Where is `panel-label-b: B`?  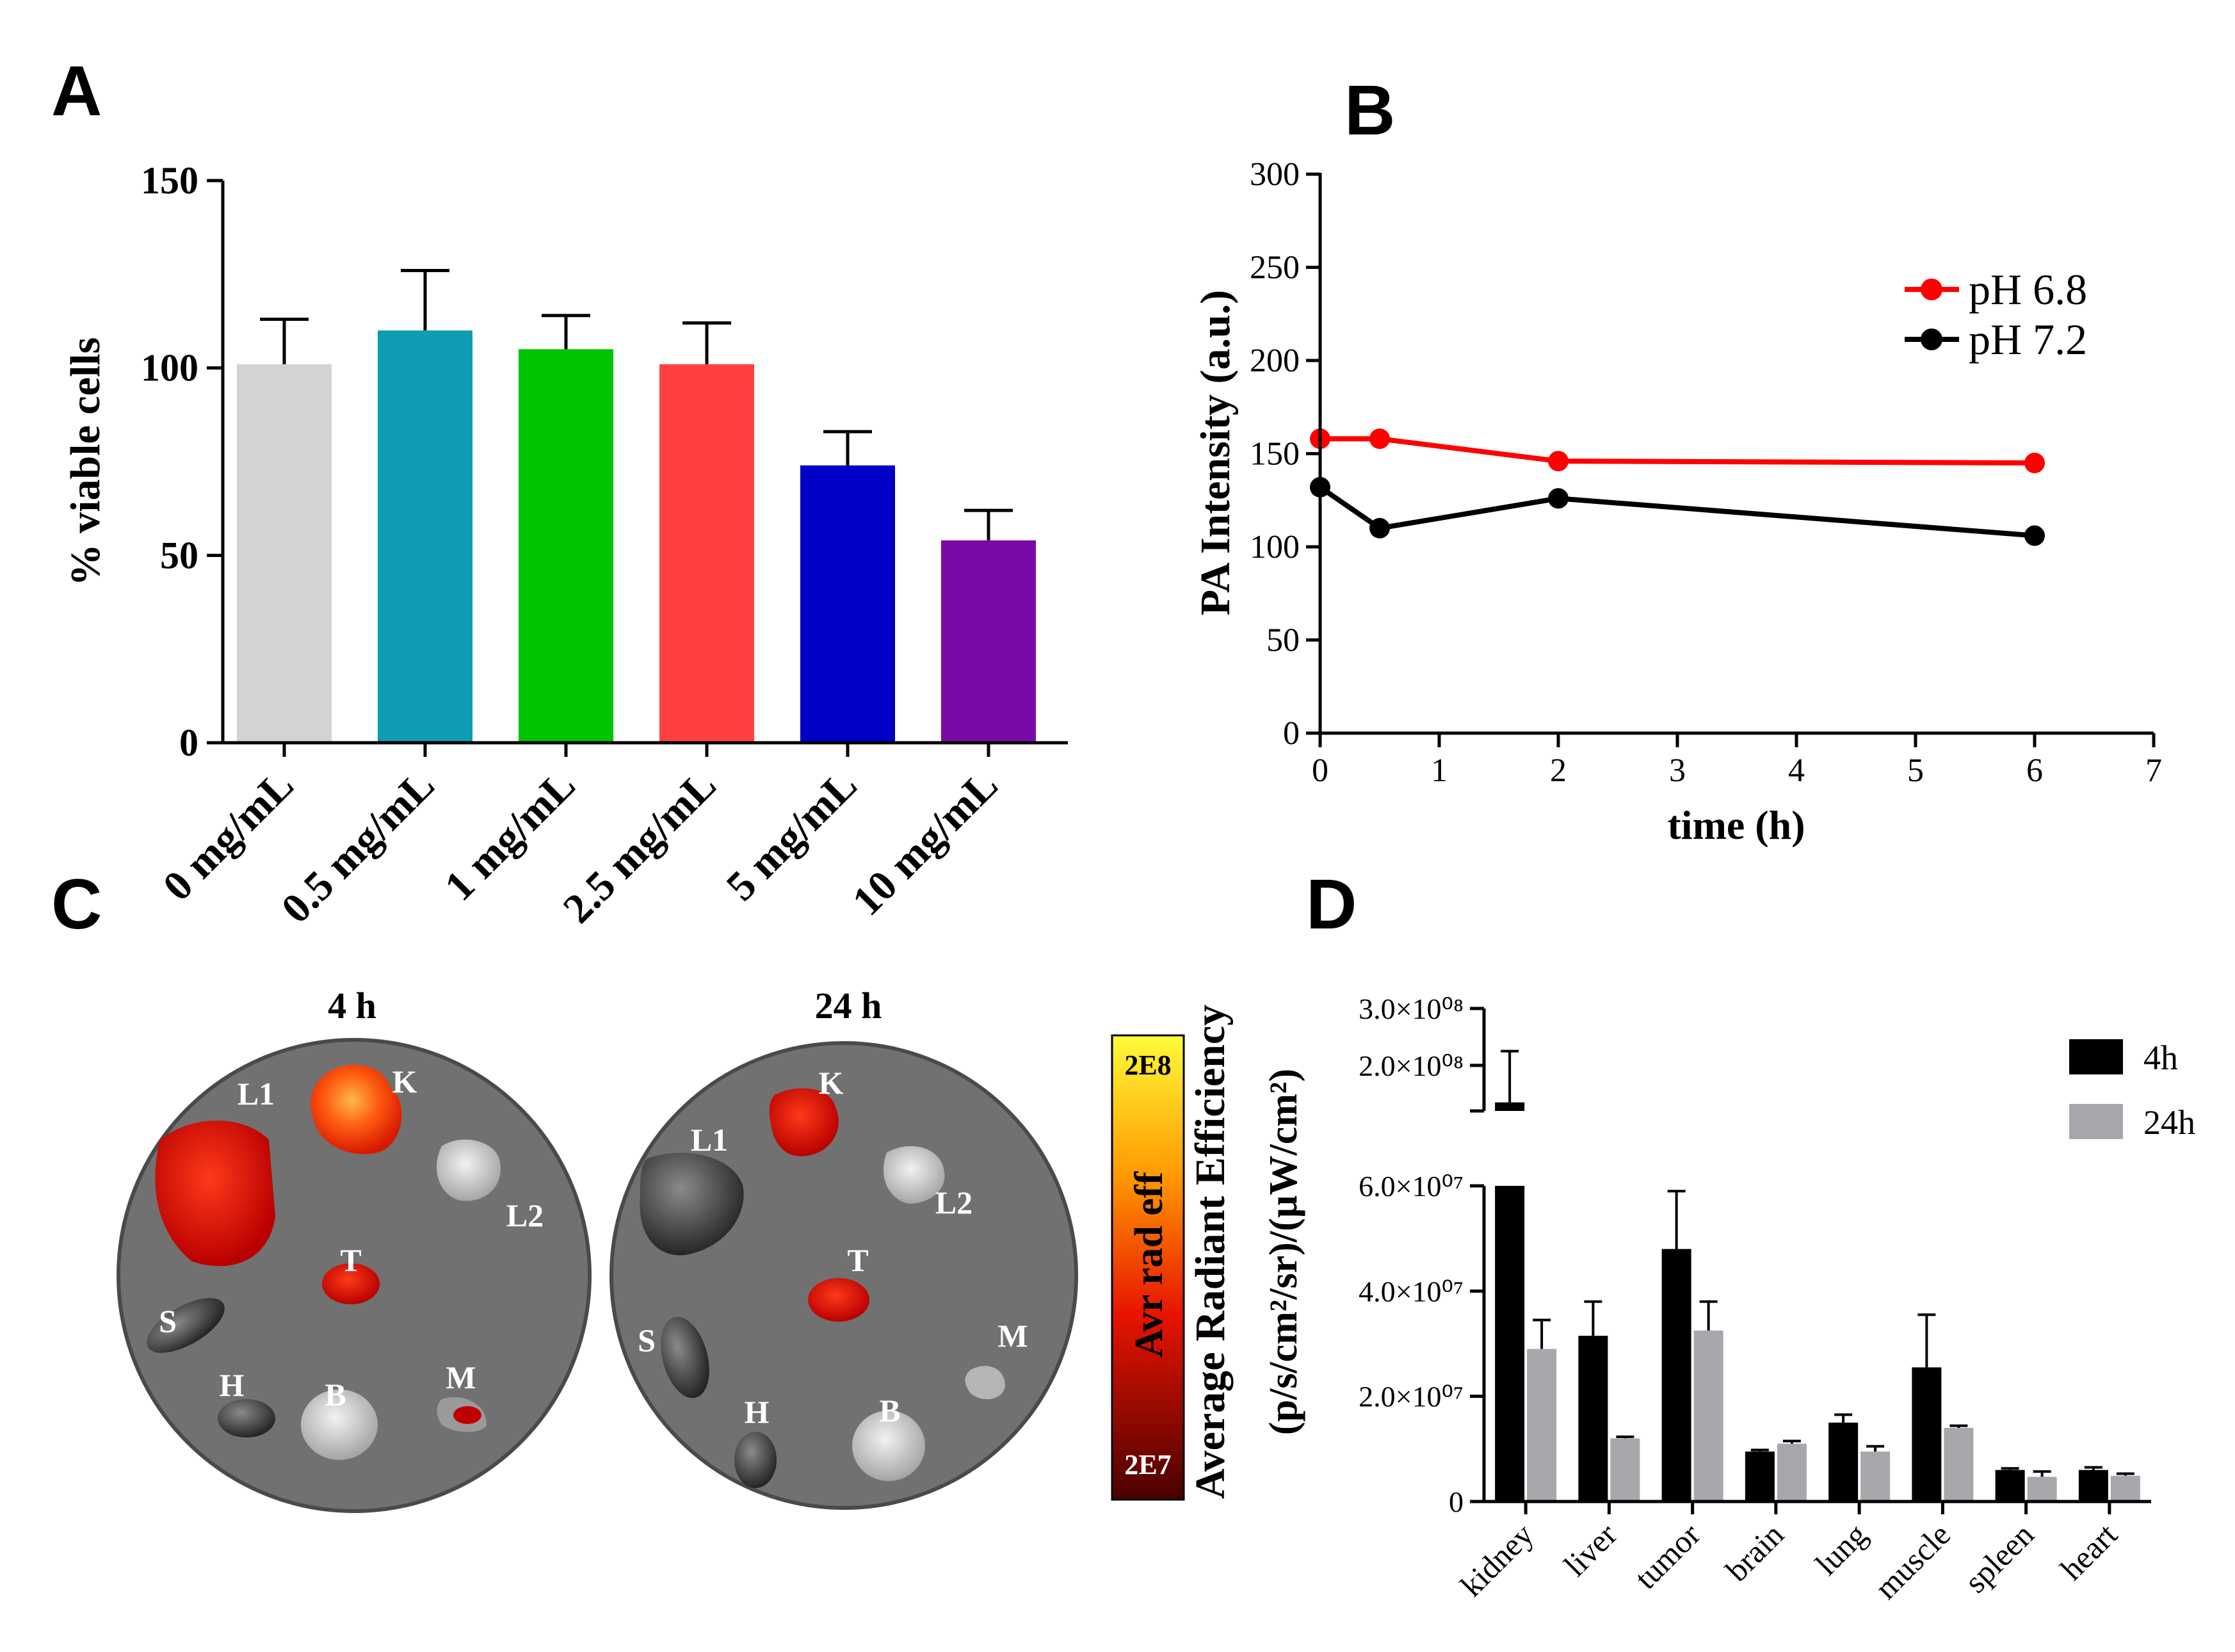 panel-label-b: B is located at coordinates (1369, 110).